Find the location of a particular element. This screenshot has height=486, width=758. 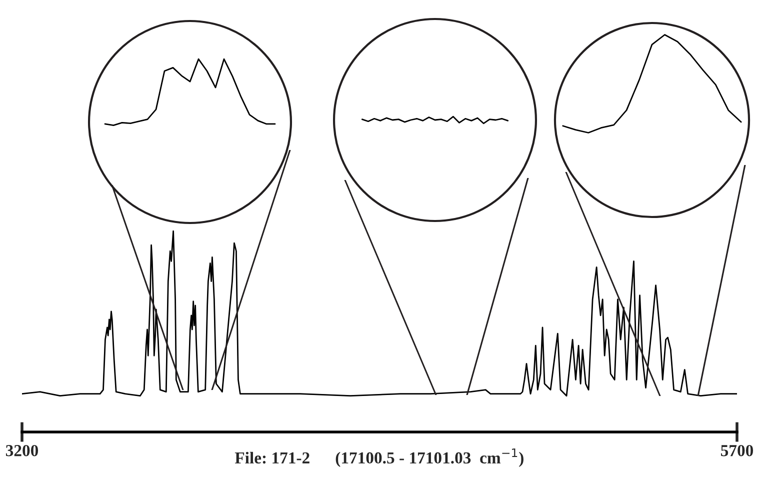

x-tick-label: 3200 is located at coordinates (22, 450).